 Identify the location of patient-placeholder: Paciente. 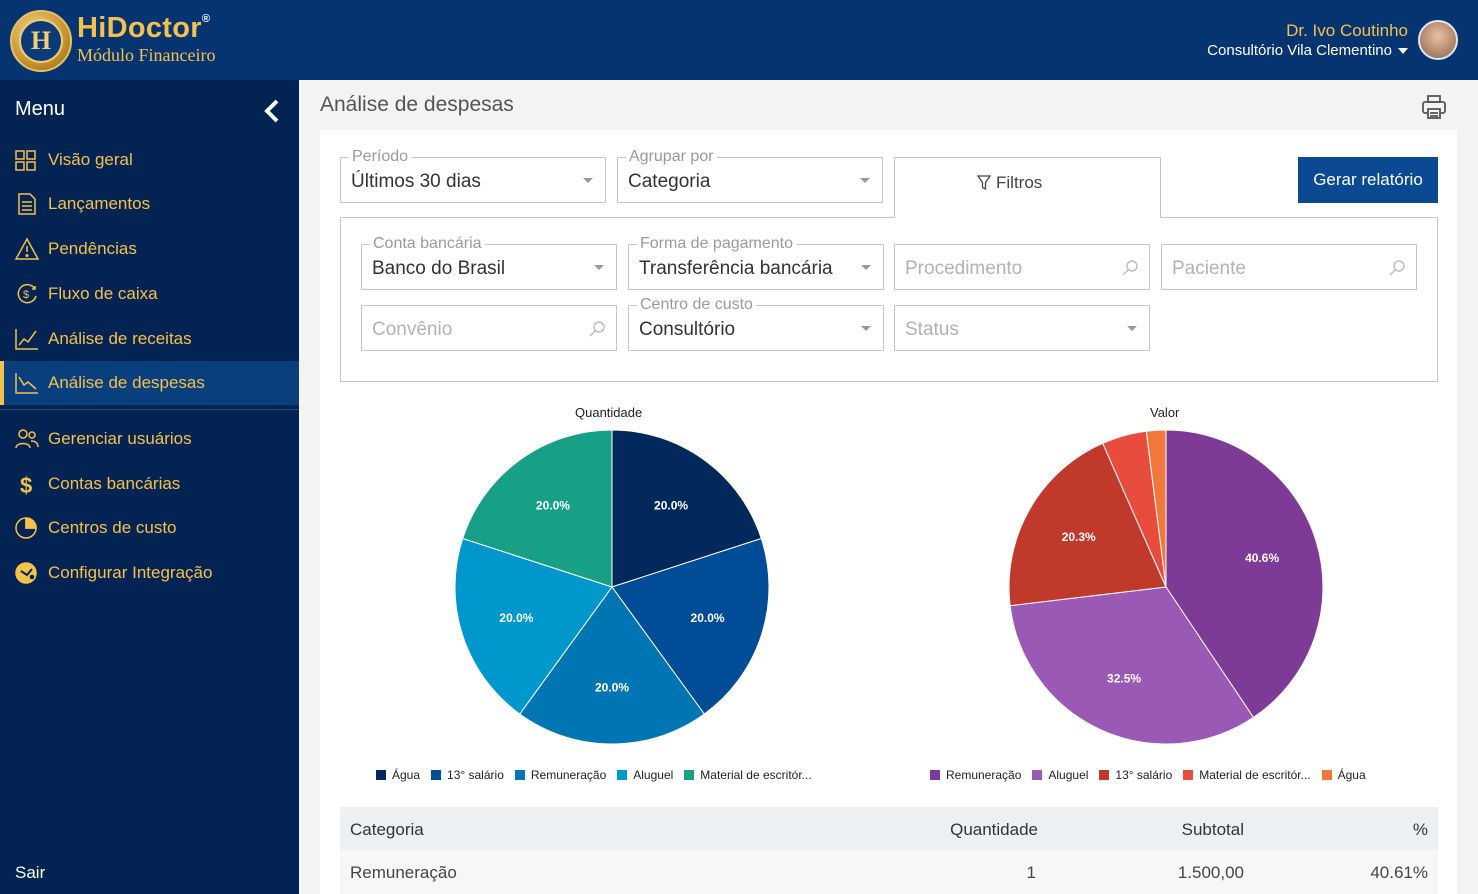
(1209, 268).